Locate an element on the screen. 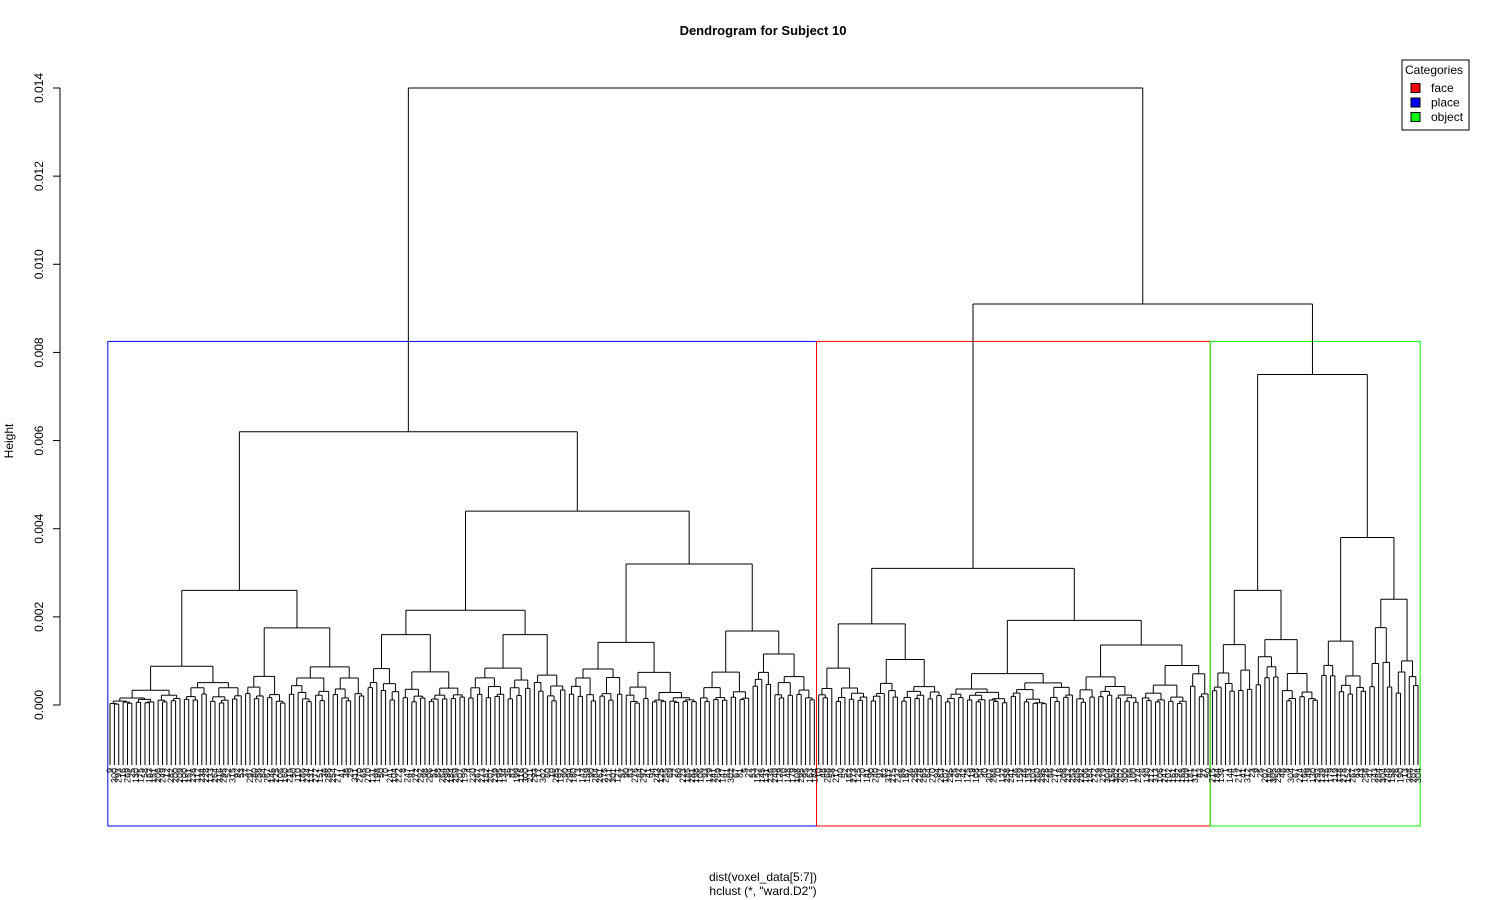 The image size is (1500, 900). leaf-label: 25 is located at coordinates (1261, 773).